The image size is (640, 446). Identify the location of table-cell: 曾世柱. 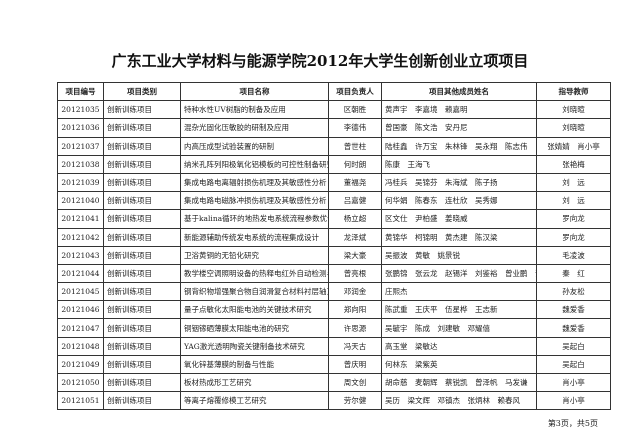
(355, 146).